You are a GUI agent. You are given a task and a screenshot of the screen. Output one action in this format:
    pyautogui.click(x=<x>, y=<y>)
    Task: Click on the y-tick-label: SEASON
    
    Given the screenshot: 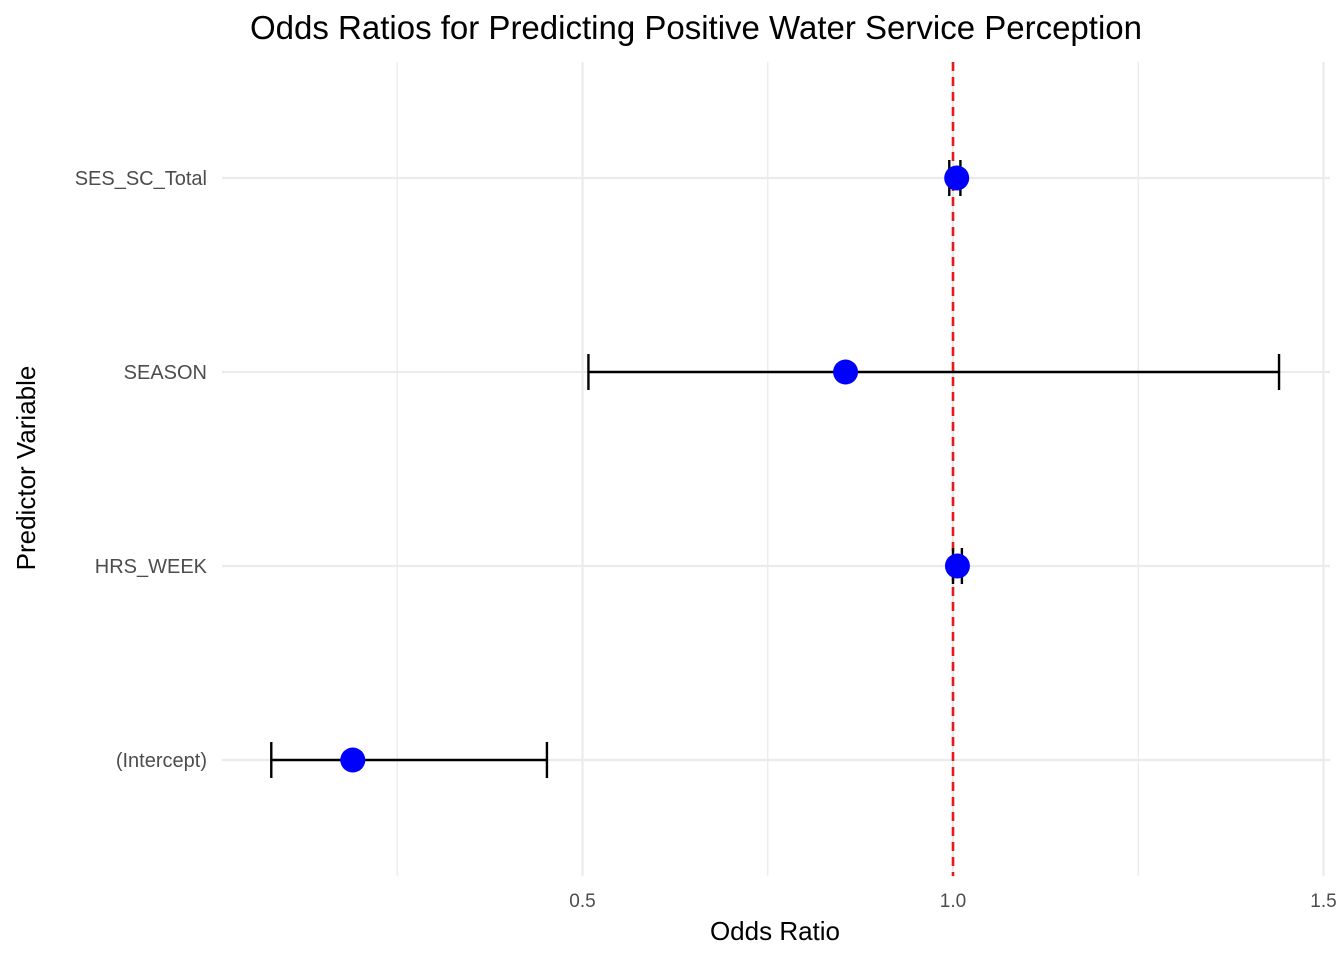 What is the action you would take?
    pyautogui.click(x=165, y=373)
    